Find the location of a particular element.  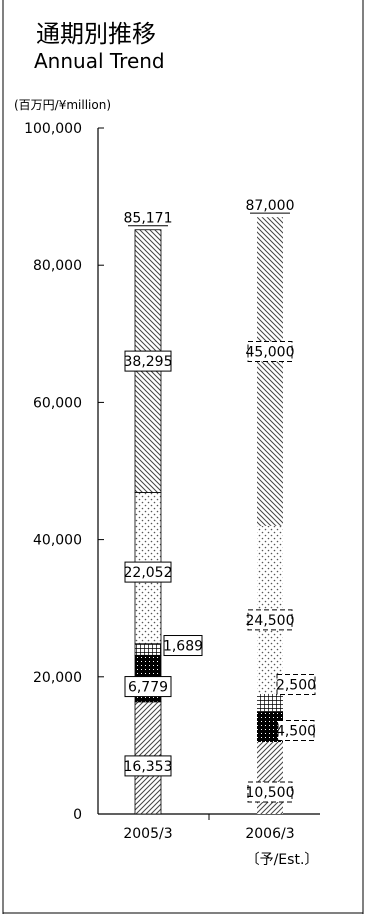

x-category-sublabel: 〔予/Est.〕 is located at coordinates (282, 860).